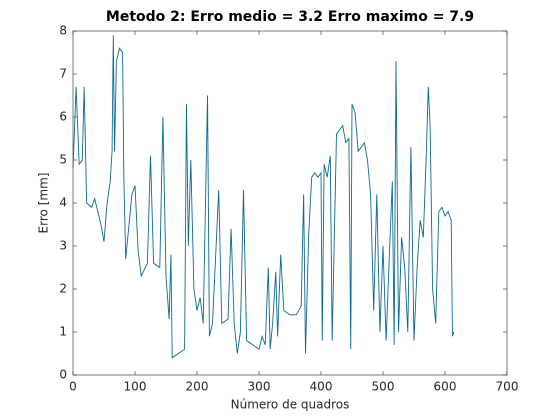 The image size is (560, 420). I want to click on y-tick-label: 3, so click(63, 246).